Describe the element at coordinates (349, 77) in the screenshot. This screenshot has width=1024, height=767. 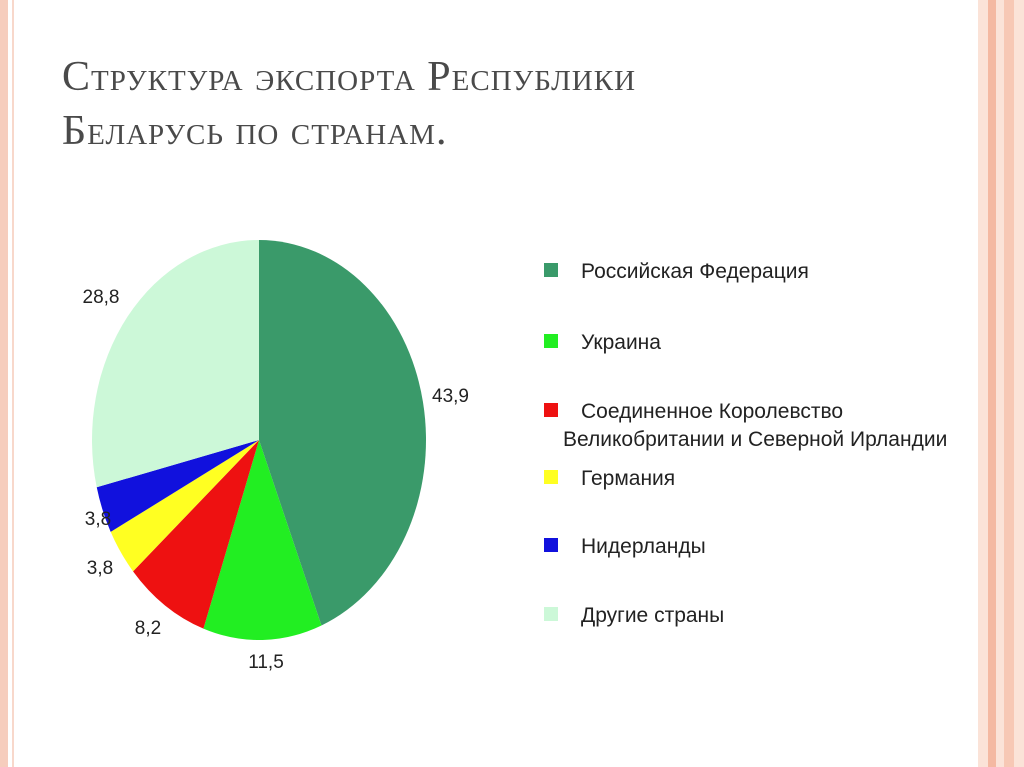
I see `slide-title-line-1: Структура экспорта Республики` at that location.